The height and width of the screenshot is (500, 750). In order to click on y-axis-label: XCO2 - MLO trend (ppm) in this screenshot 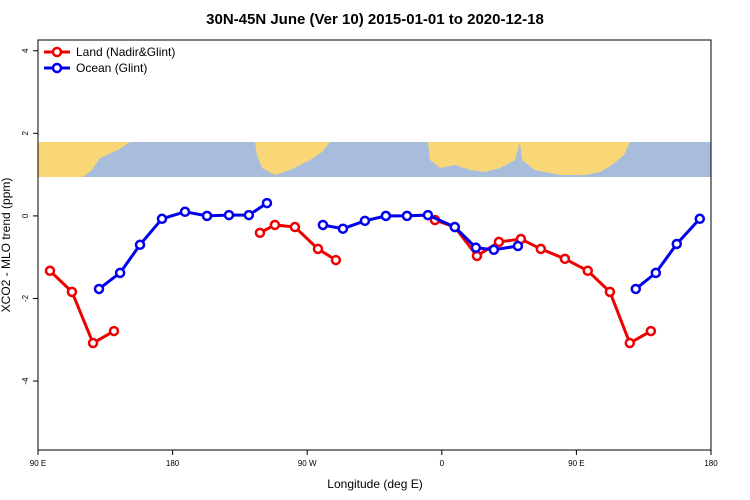, I will do `click(6, 245)`.